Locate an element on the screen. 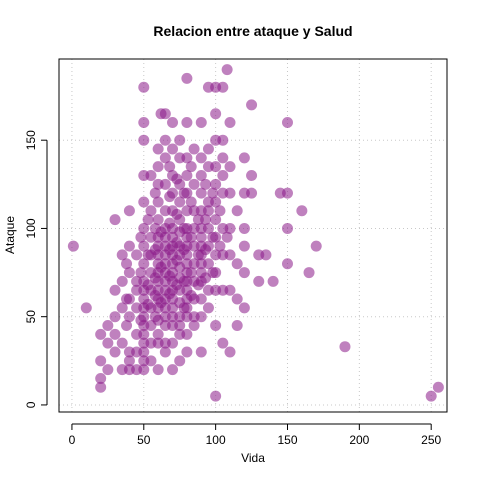  y-axis: 0 50 100 150 is located at coordinates (36, 269).